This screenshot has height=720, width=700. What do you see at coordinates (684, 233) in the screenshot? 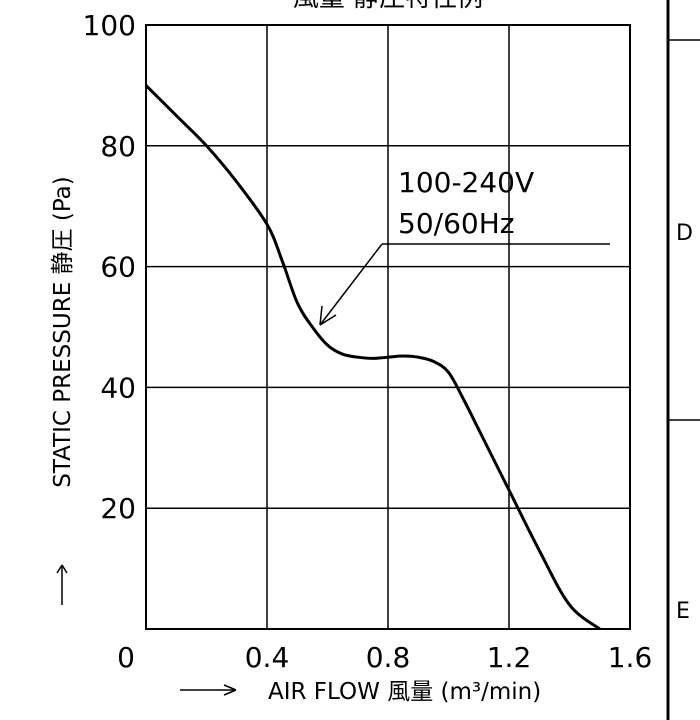
I see `frame-letter-d: D` at bounding box center [684, 233].